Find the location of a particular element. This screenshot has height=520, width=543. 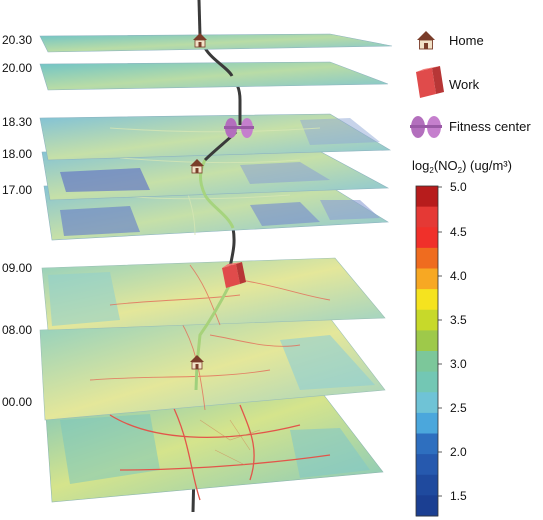

work-marker is located at coordinates (234, 275).